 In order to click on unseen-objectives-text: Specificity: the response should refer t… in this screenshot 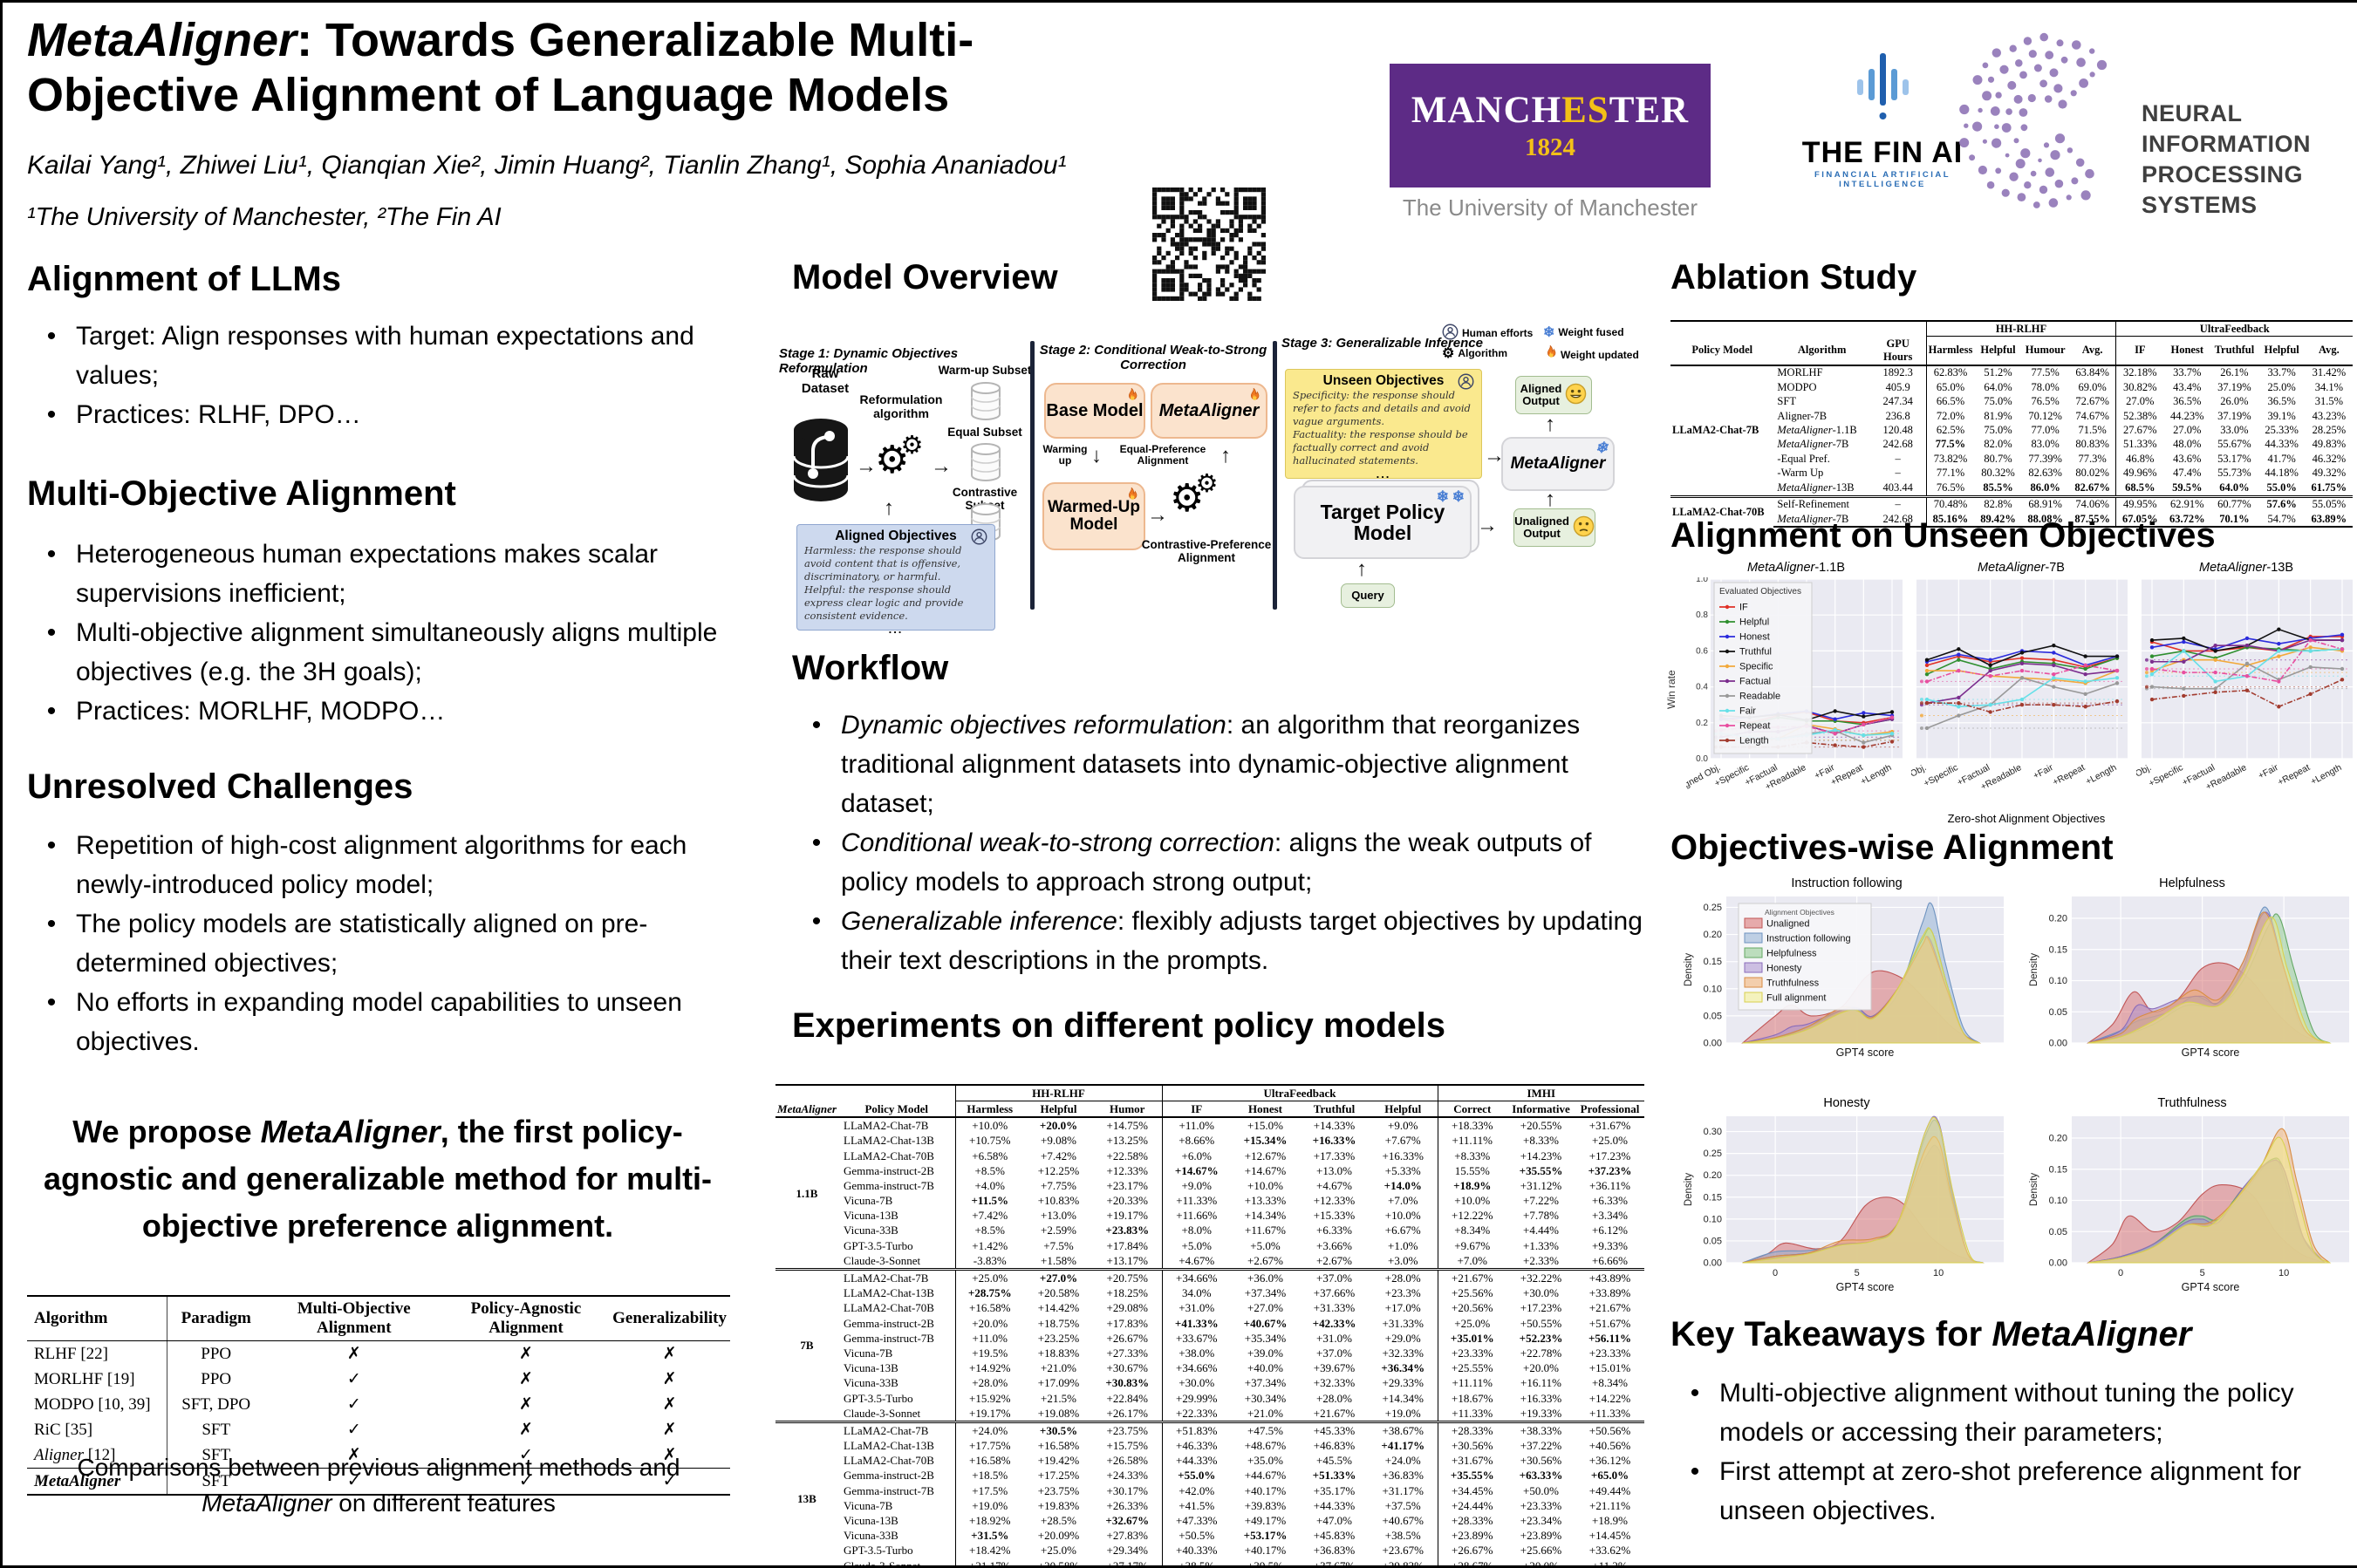, I will do `click(1382, 428)`.